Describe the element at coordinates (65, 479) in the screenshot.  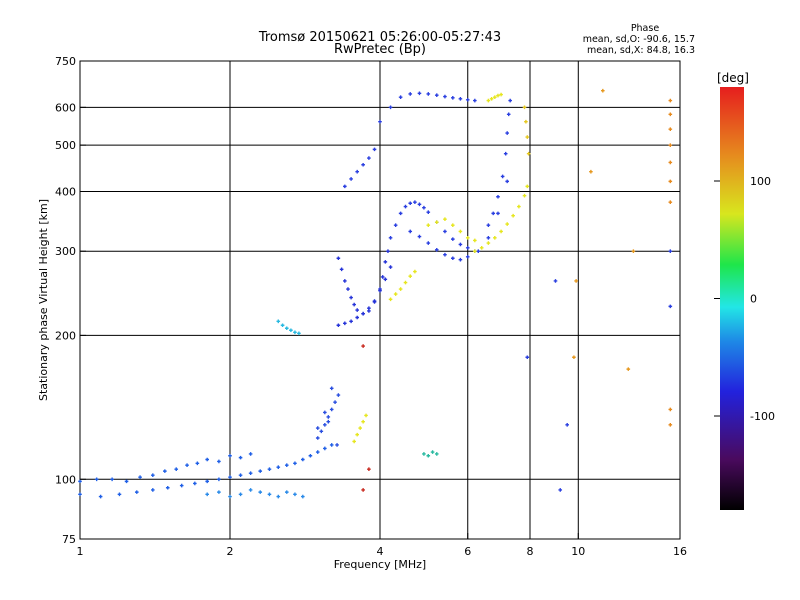
I see `y-tick-label: 100` at that location.